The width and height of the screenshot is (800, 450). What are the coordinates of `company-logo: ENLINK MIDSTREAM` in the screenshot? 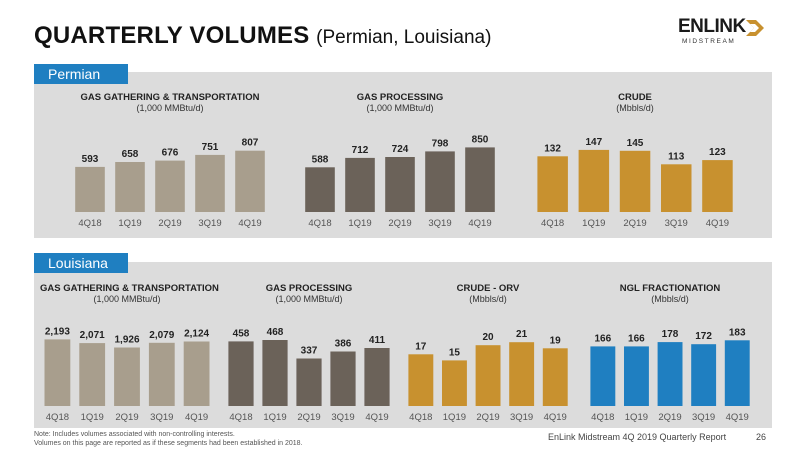 It's located at (724, 31).